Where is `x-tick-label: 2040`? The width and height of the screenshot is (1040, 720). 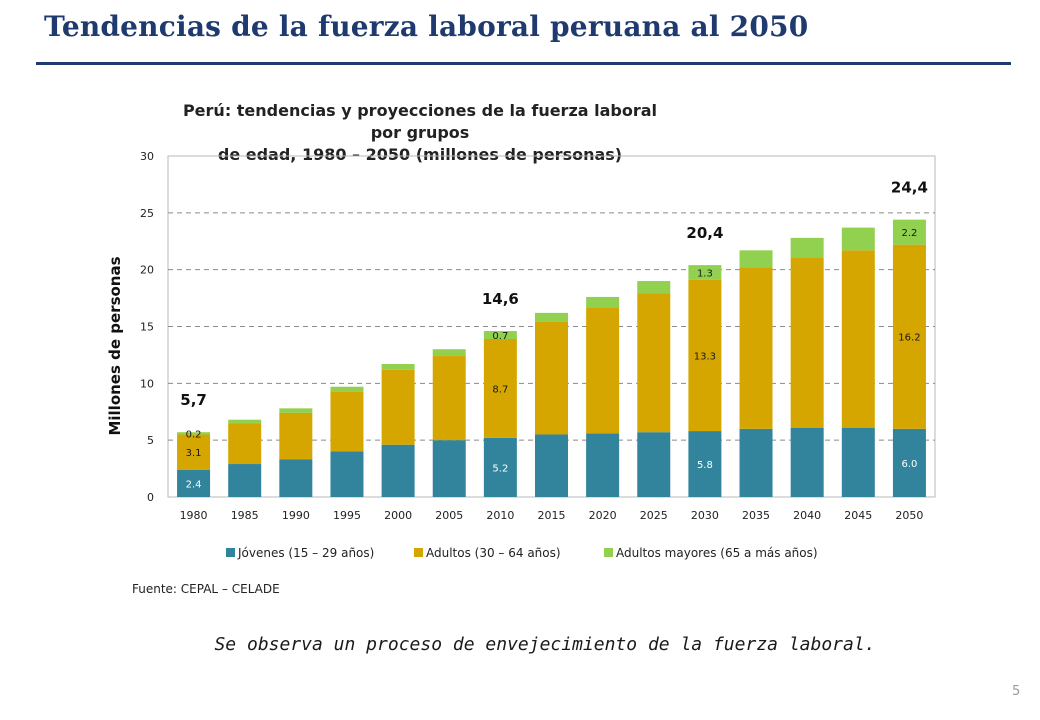
x-tick-label: 2040 is located at coordinates (807, 515).